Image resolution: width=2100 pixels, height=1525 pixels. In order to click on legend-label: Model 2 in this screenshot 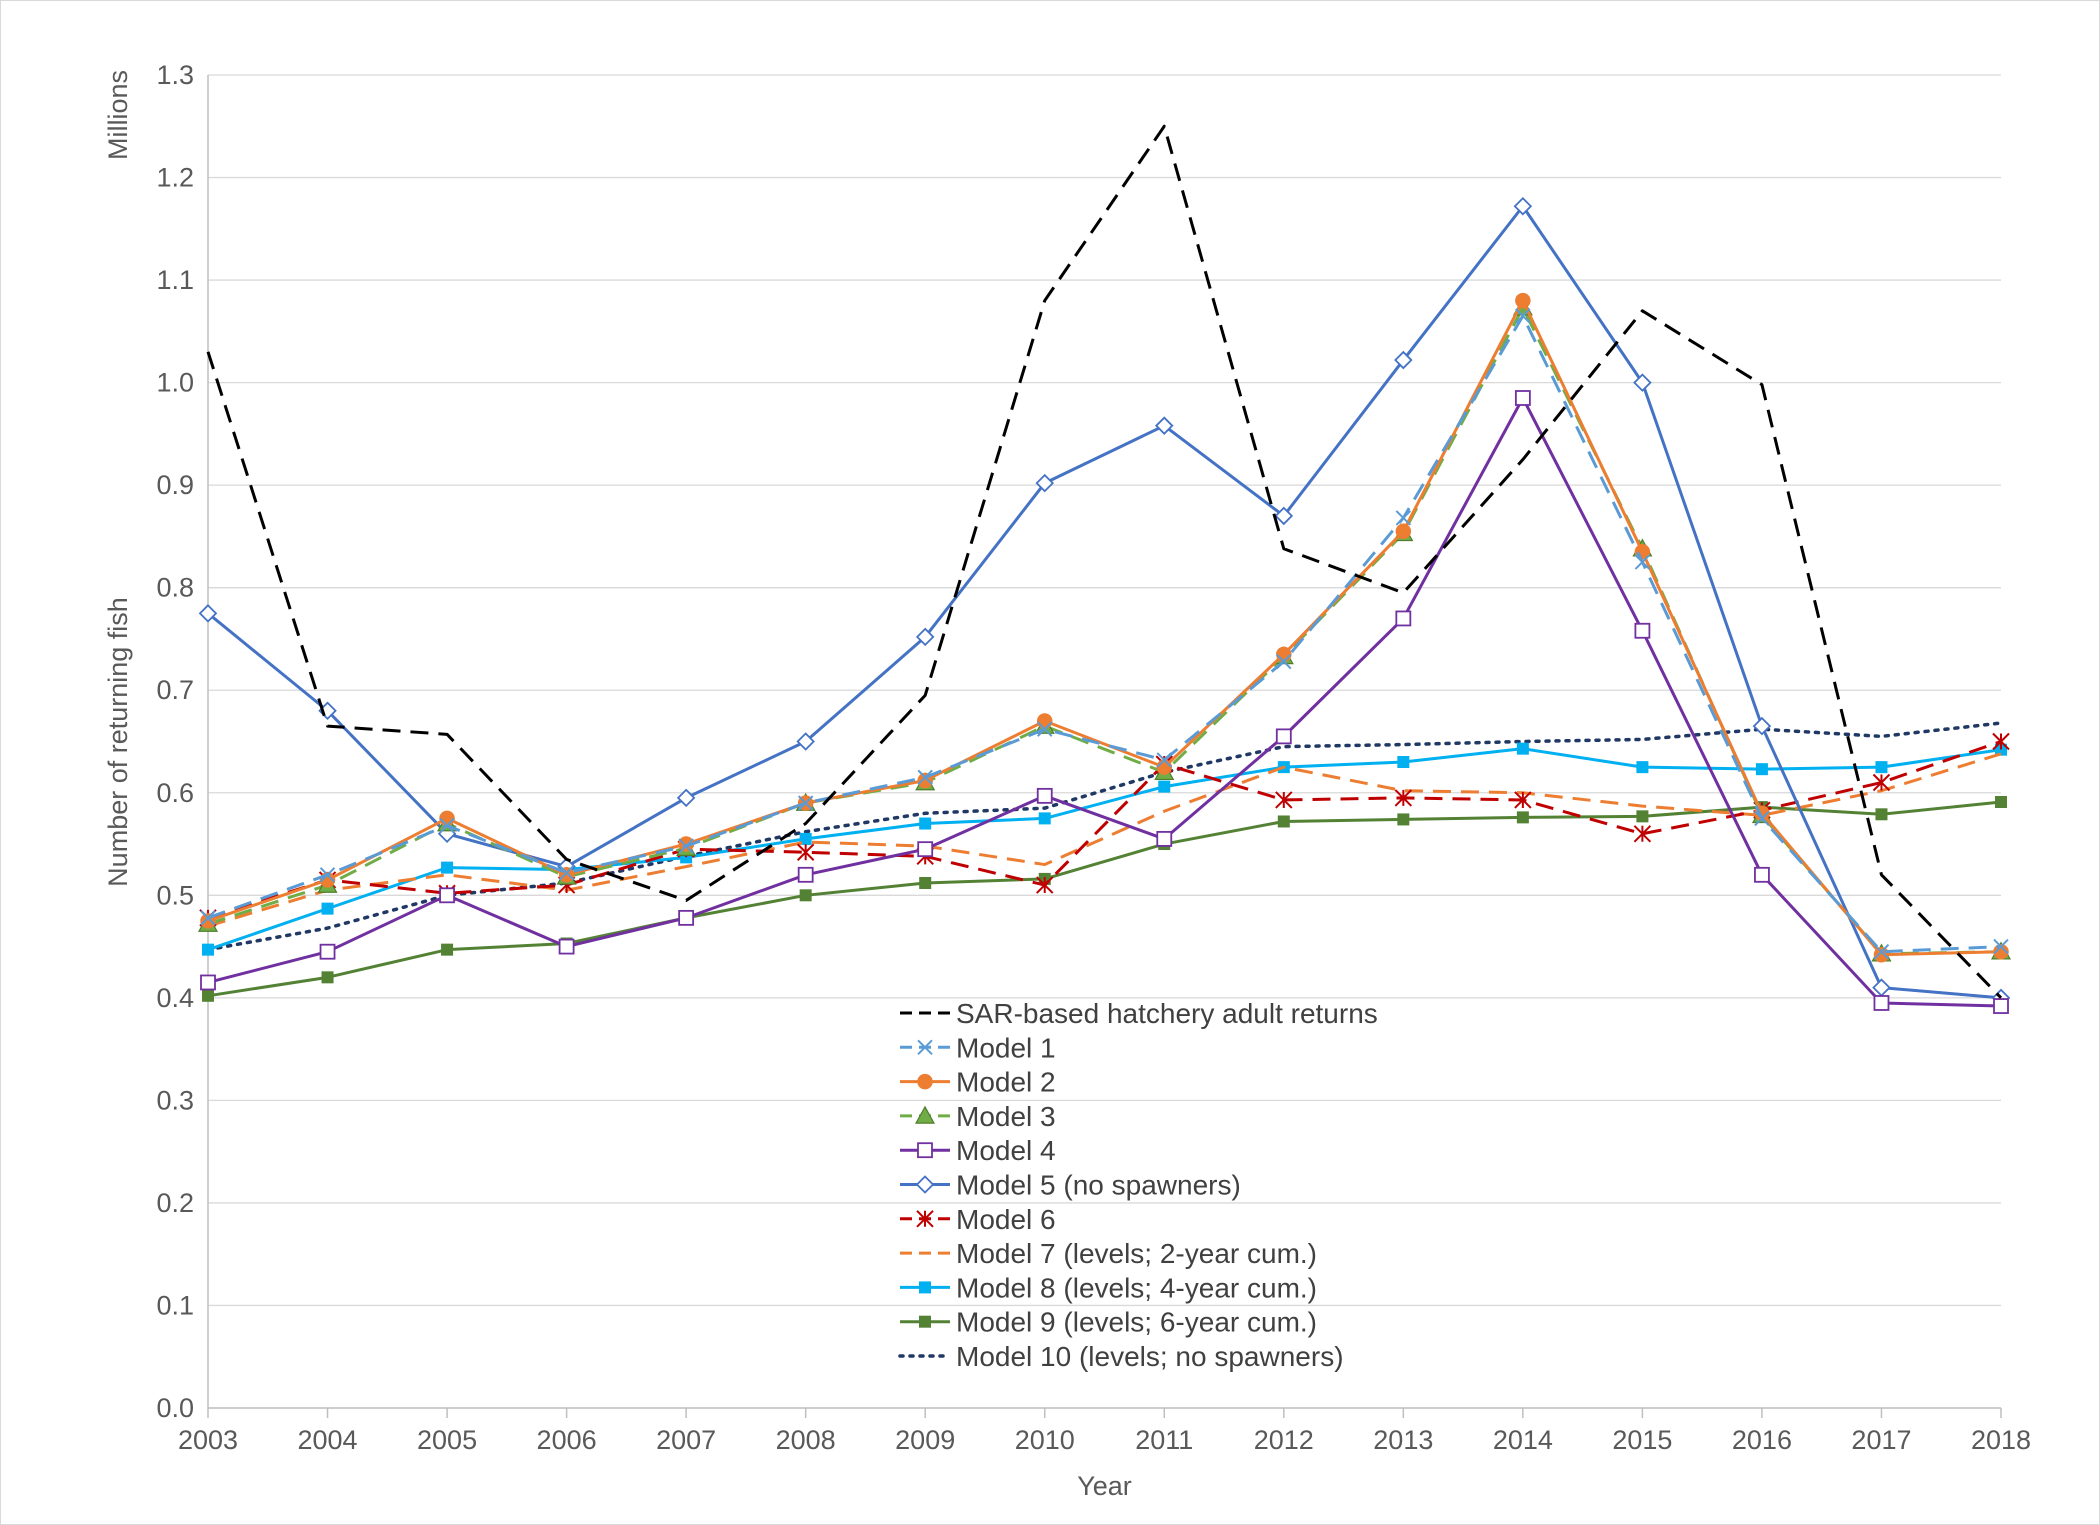, I will do `click(1006, 1082)`.